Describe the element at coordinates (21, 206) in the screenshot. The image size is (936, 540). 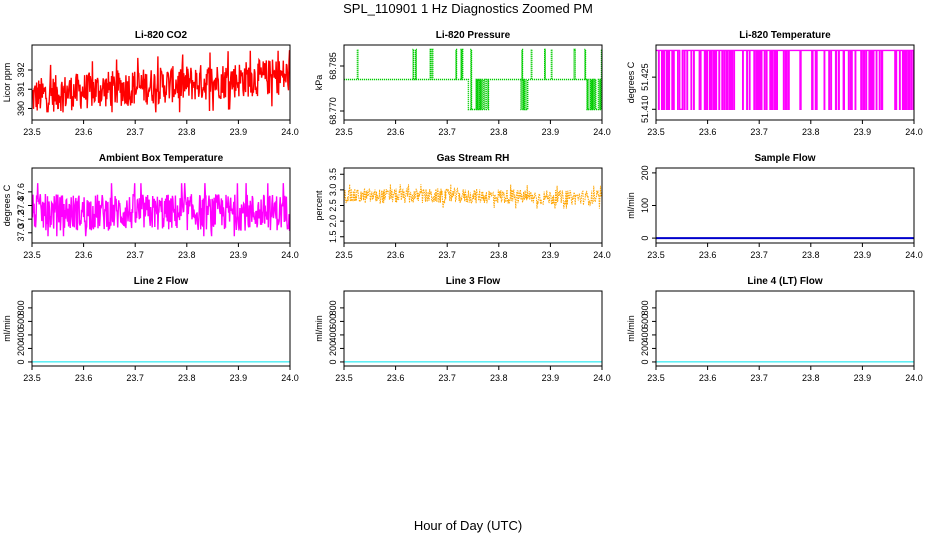
I see `y-tick-label: 37.4` at that location.